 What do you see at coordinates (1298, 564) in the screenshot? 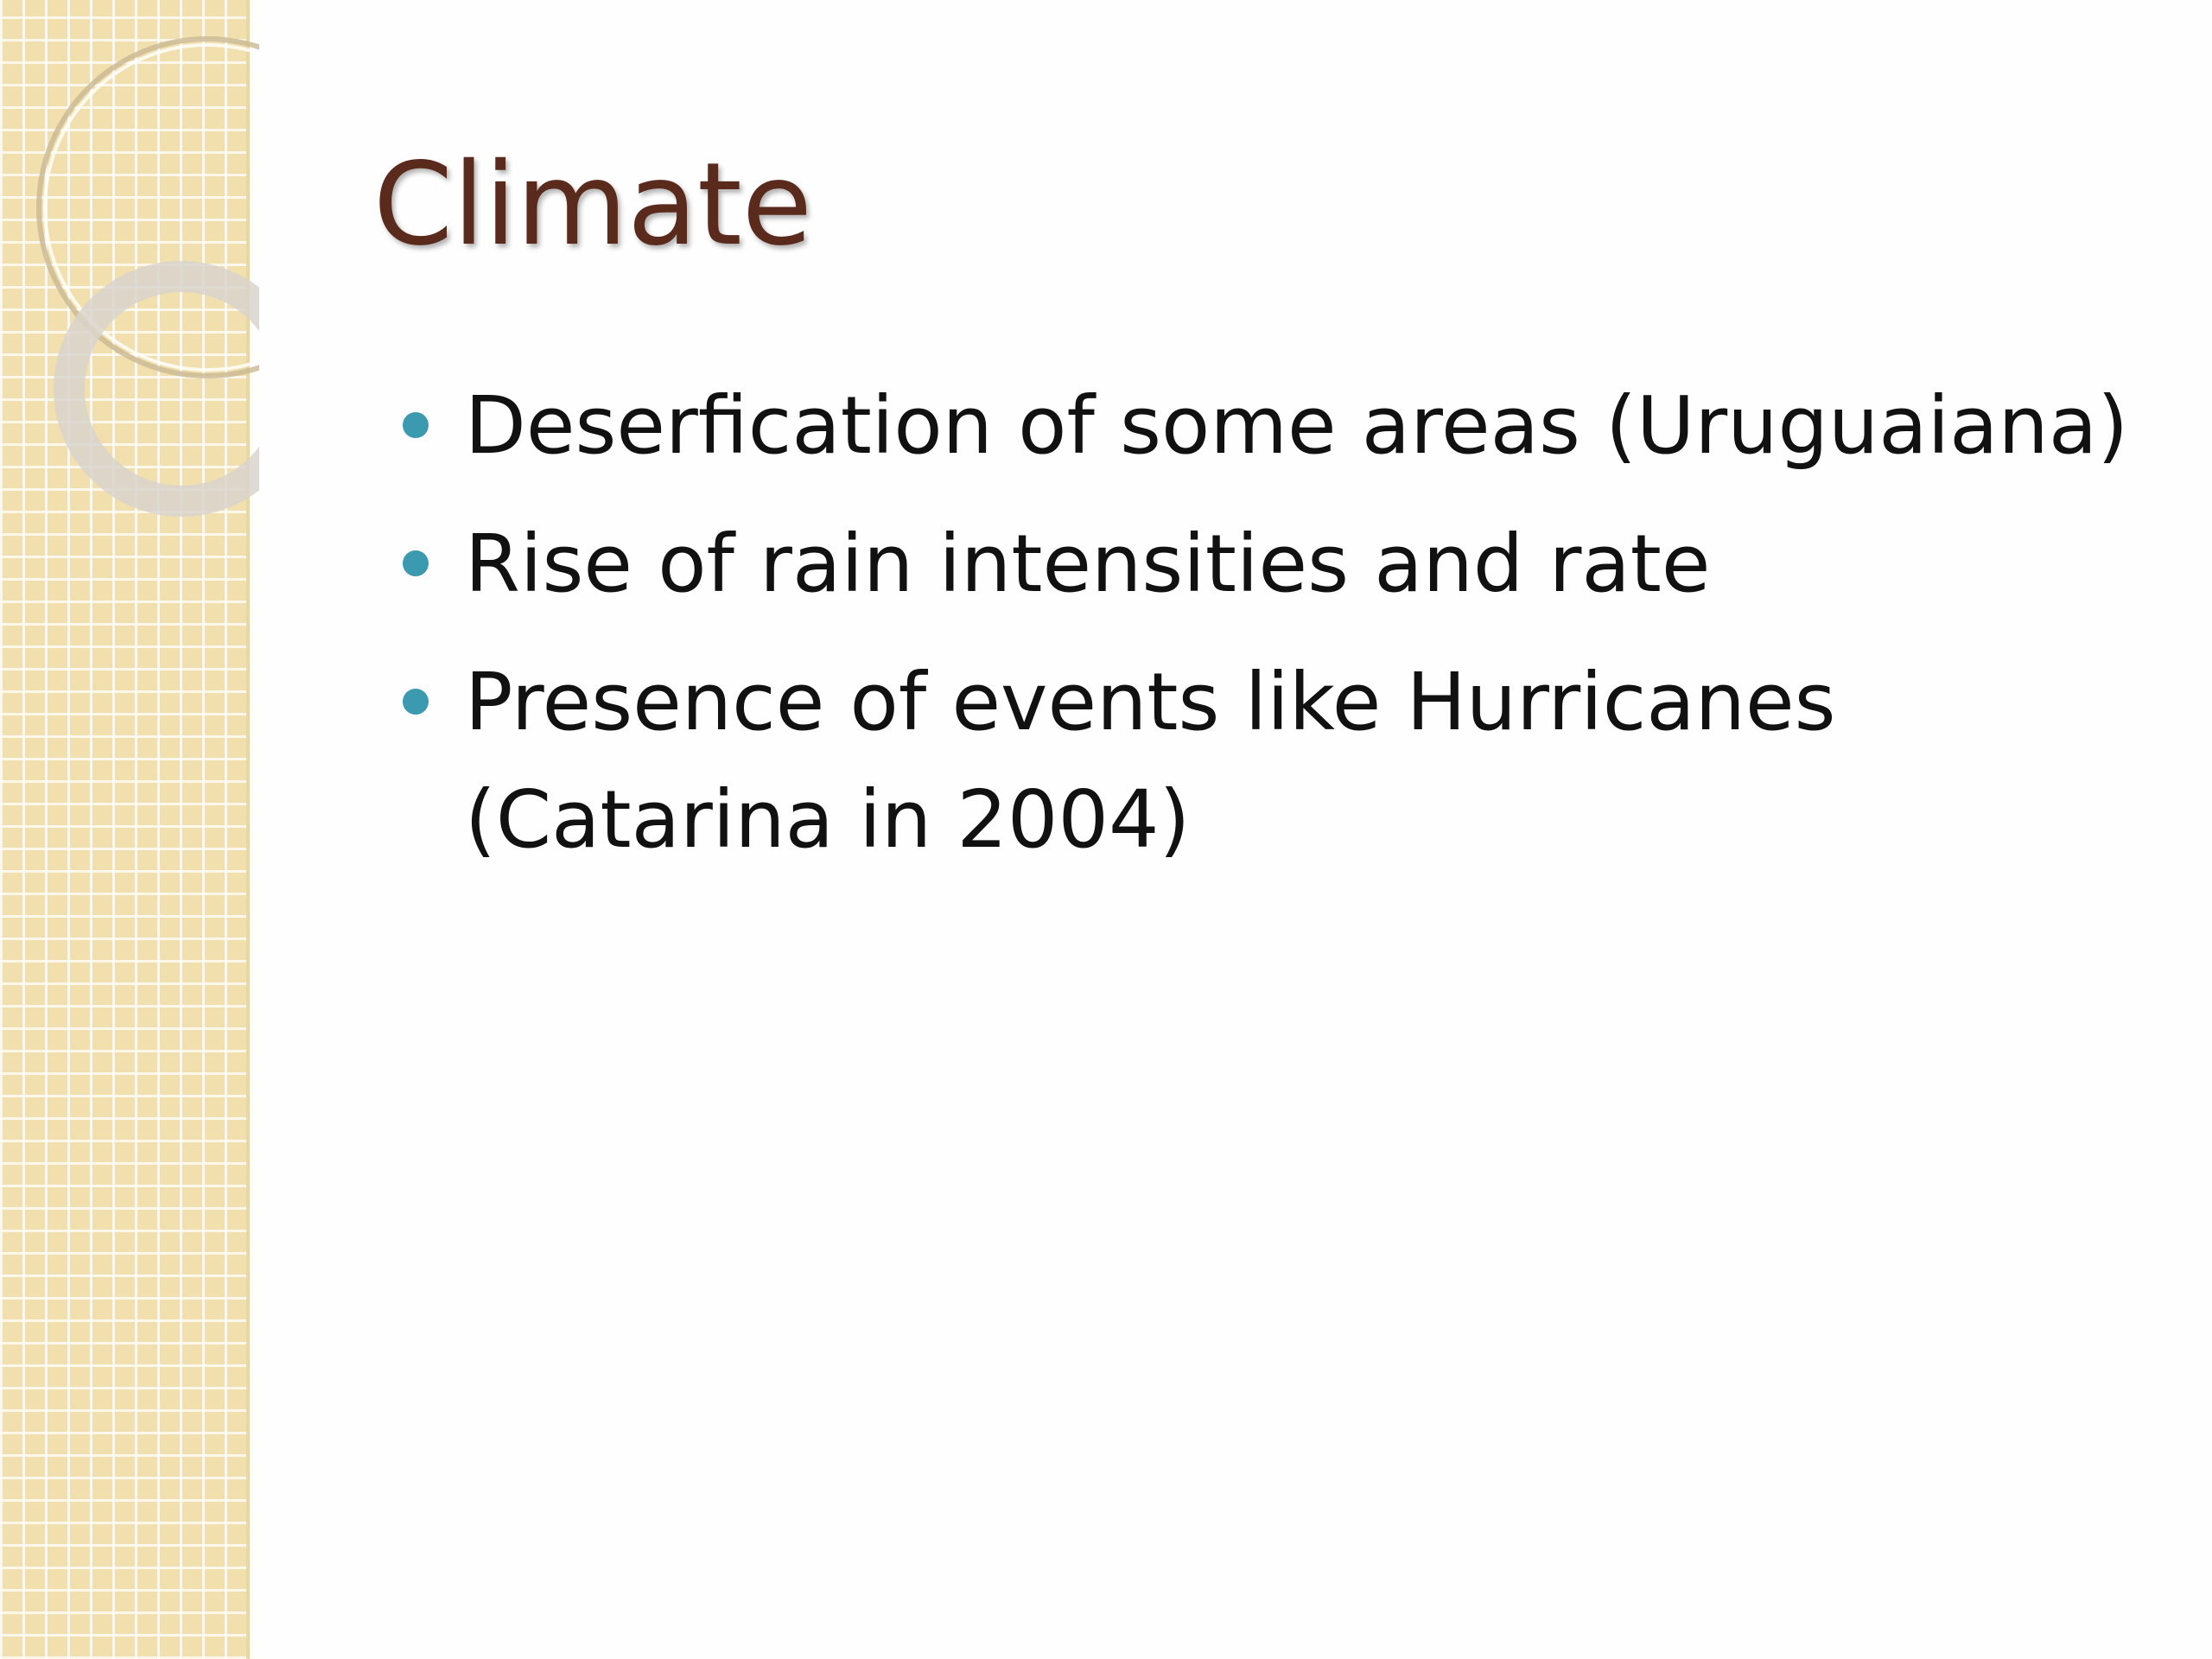
I see `bullet-item: Rise of rain intensities and rate` at bounding box center [1298, 564].